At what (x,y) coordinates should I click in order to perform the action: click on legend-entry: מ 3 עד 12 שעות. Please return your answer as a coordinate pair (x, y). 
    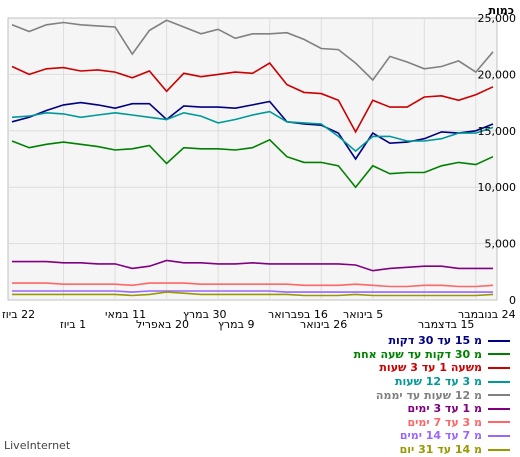
    Looking at the image, I should click on (362, 382).